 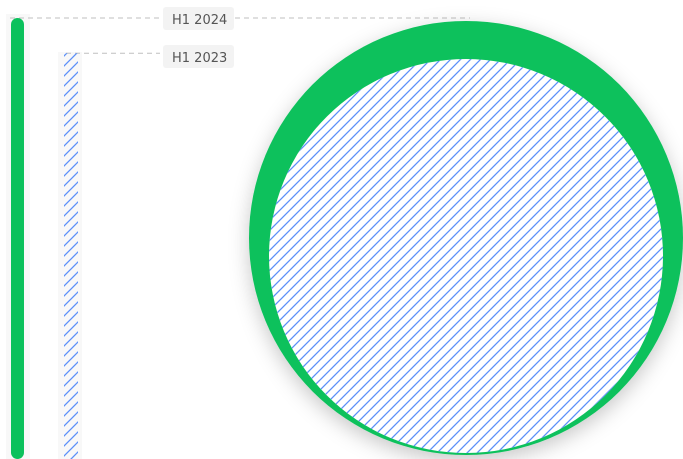 I want to click on bar-h1-2024, so click(x=17, y=238).